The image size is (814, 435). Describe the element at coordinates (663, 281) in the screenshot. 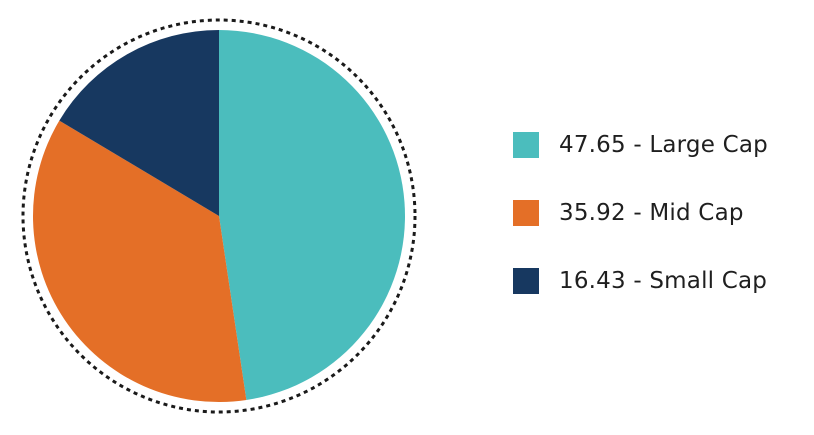

I see `legend-label-small-cap: 16.43 - Small Cap` at that location.